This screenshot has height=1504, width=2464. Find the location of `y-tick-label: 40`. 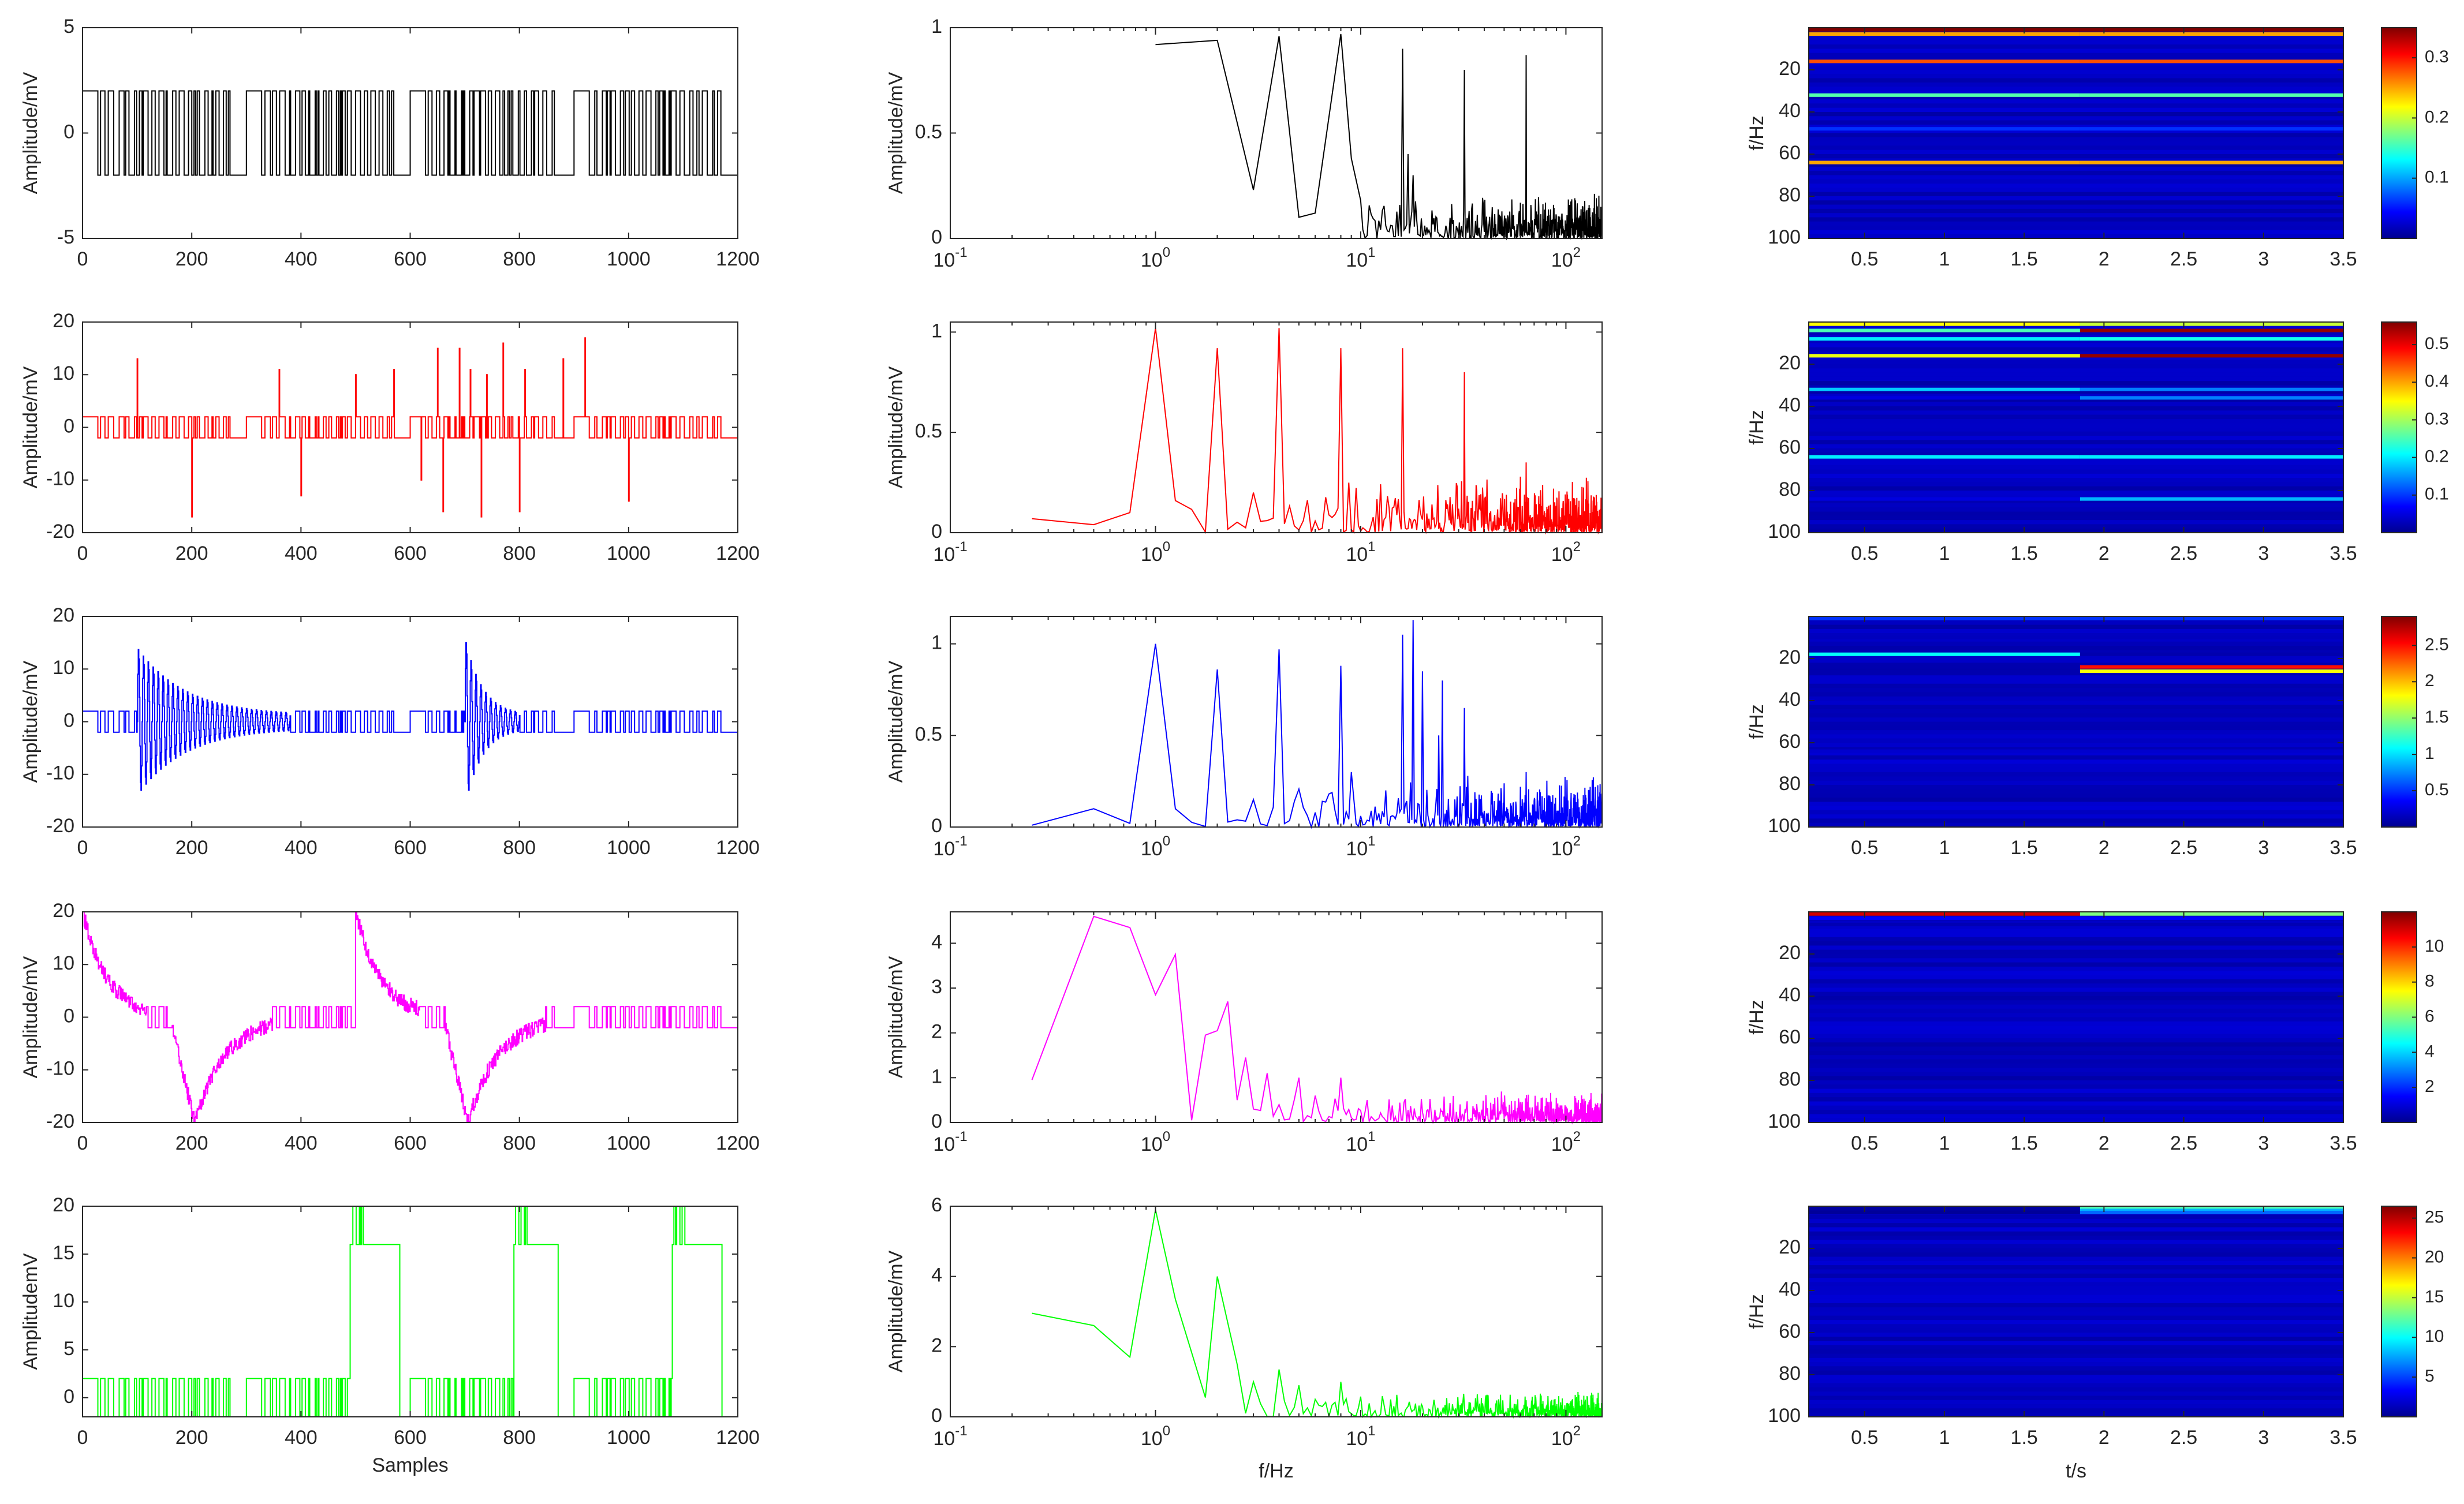

y-tick-label: 40 is located at coordinates (1790, 111).